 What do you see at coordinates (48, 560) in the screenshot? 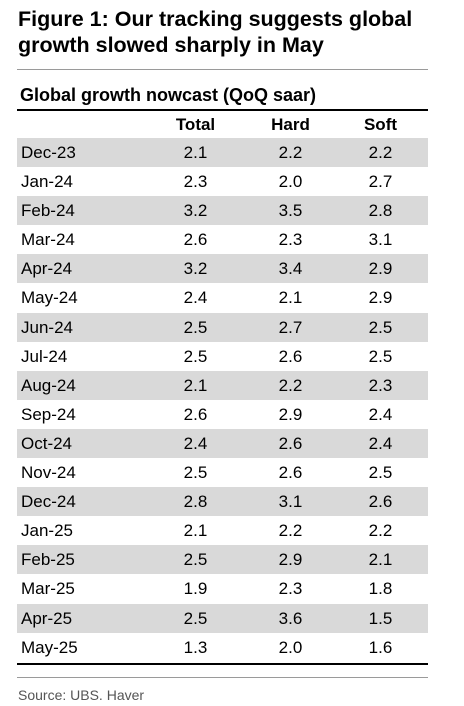
I see `row-label: Feb-25` at bounding box center [48, 560].